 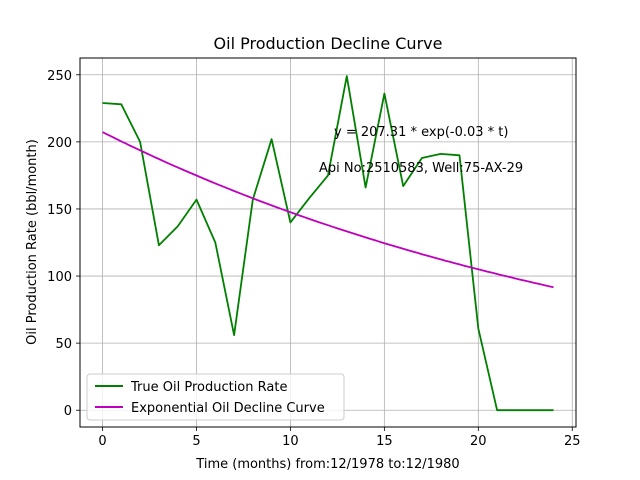 I want to click on y-tick-label: 250, so click(x=59, y=76).